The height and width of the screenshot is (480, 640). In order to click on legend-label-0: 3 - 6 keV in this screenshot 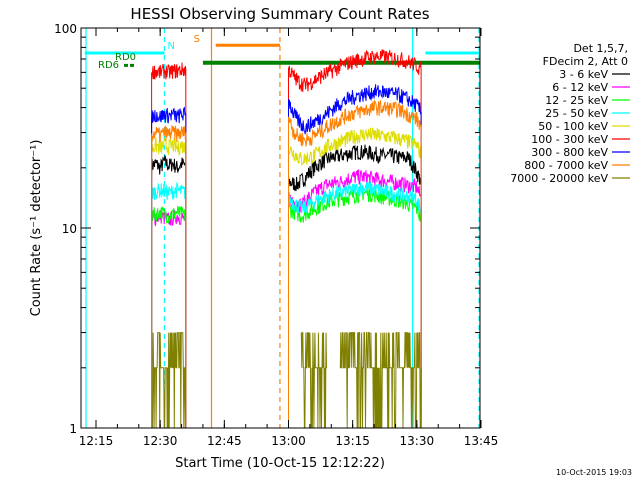, I will do `click(583, 74)`.